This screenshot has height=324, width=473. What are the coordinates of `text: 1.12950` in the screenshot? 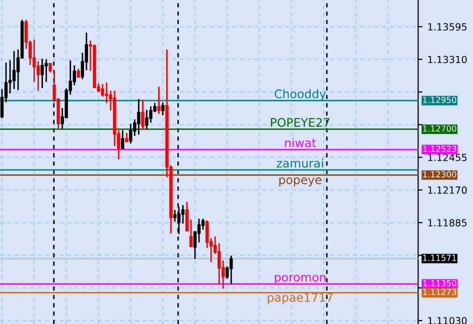 It's located at (439, 100).